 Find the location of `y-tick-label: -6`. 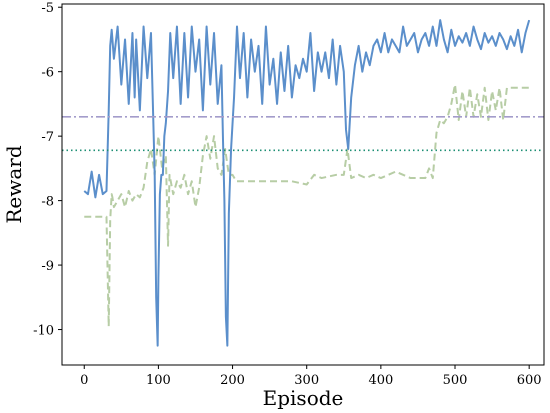

y-tick-label: -6 is located at coordinates (47, 73).